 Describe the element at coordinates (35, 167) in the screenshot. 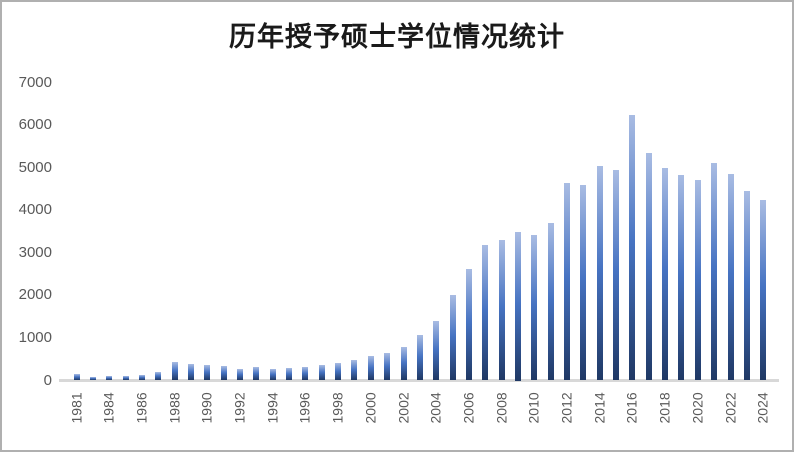

I see `y-tick-label: 5000` at that location.